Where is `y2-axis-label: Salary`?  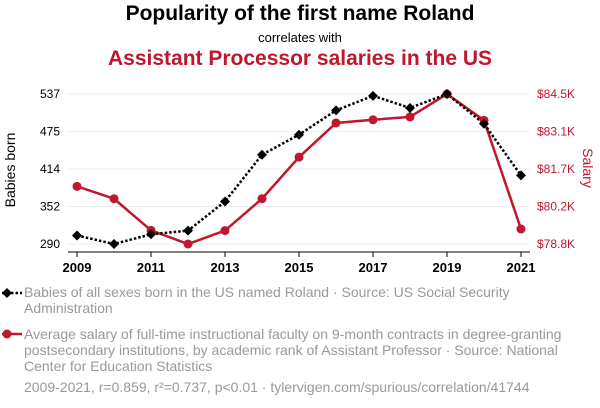 y2-axis-label: Salary is located at coordinates (588, 168).